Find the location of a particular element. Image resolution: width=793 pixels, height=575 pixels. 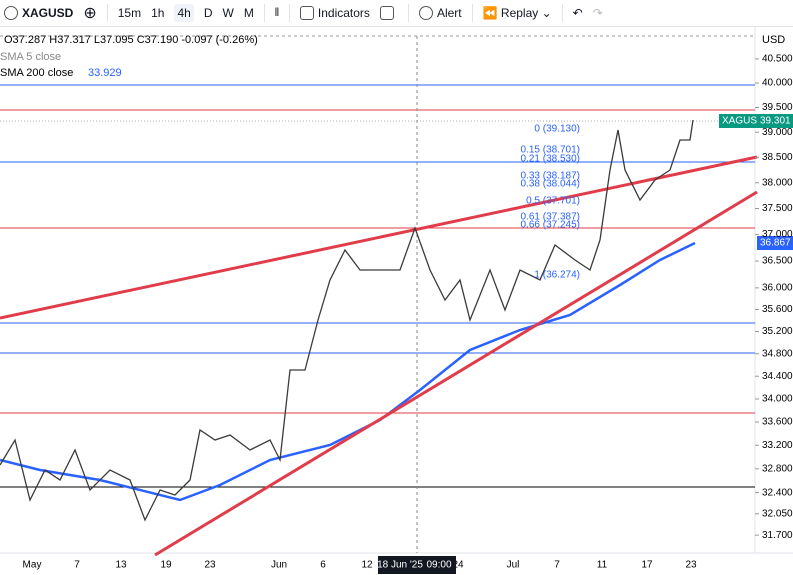

price-label: 34.400 is located at coordinates (777, 376).